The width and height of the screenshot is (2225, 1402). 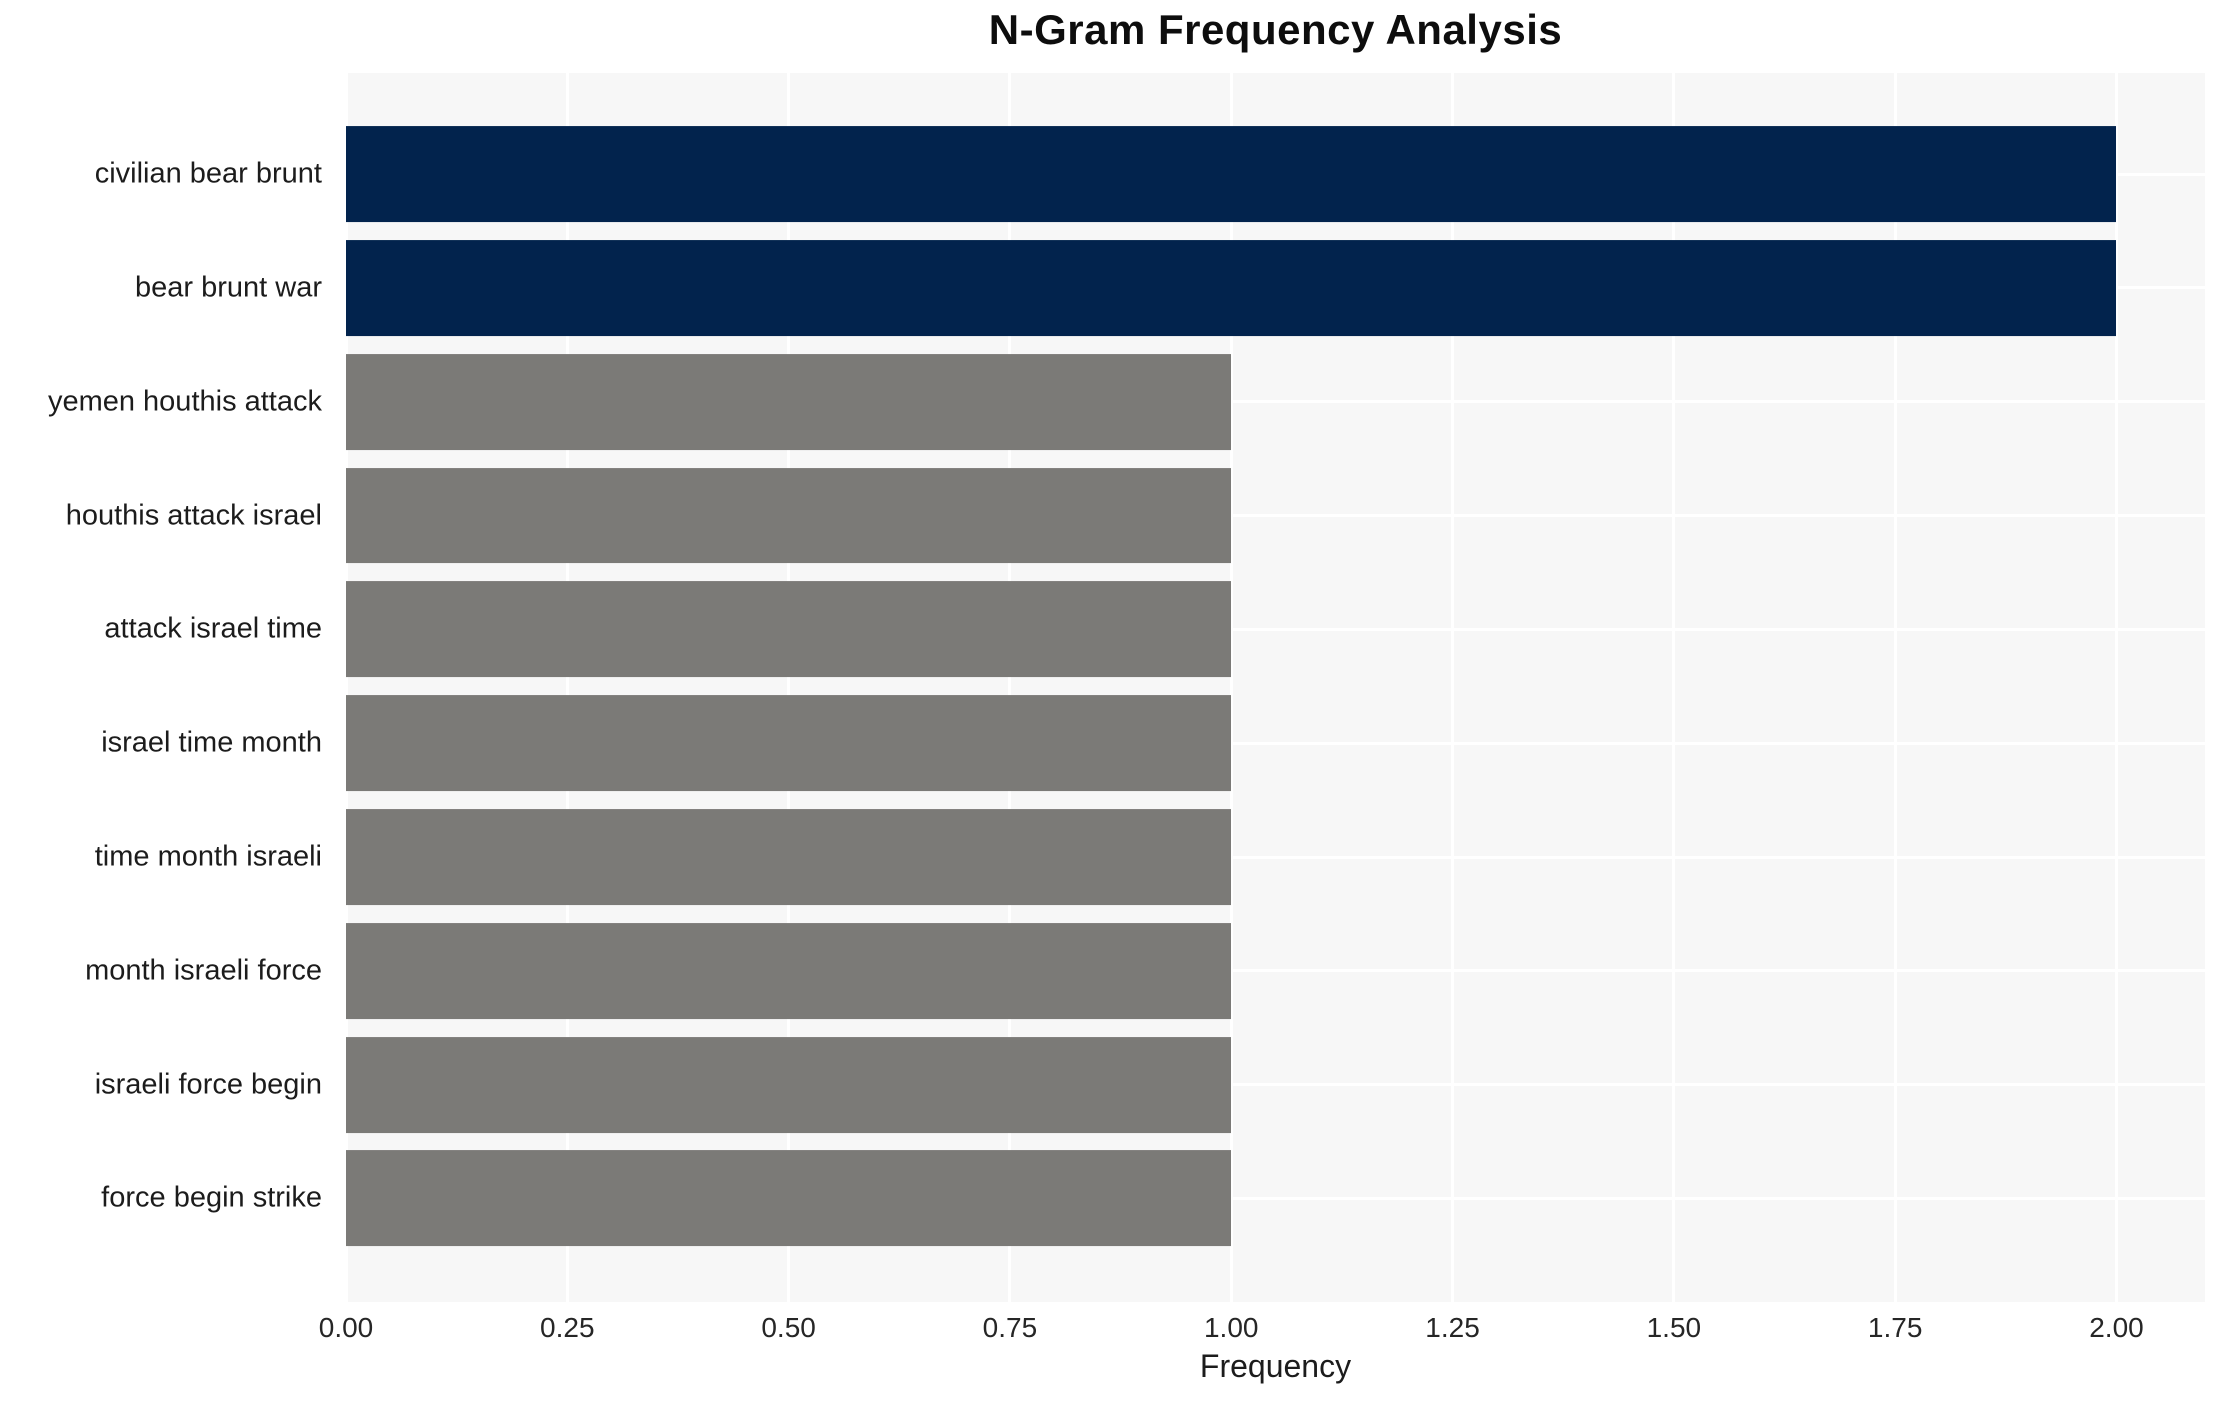 What do you see at coordinates (1275, 29) in the screenshot?
I see `chart-title: N-Gram Frequency Analysis` at bounding box center [1275, 29].